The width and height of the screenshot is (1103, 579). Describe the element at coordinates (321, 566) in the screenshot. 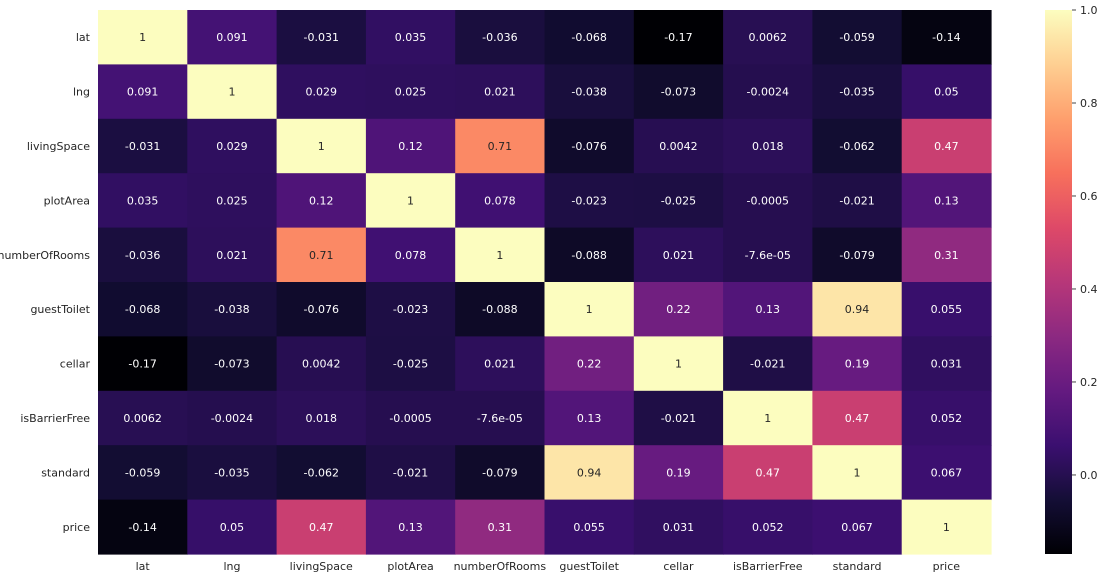

I see `column-label: livingSpace` at that location.